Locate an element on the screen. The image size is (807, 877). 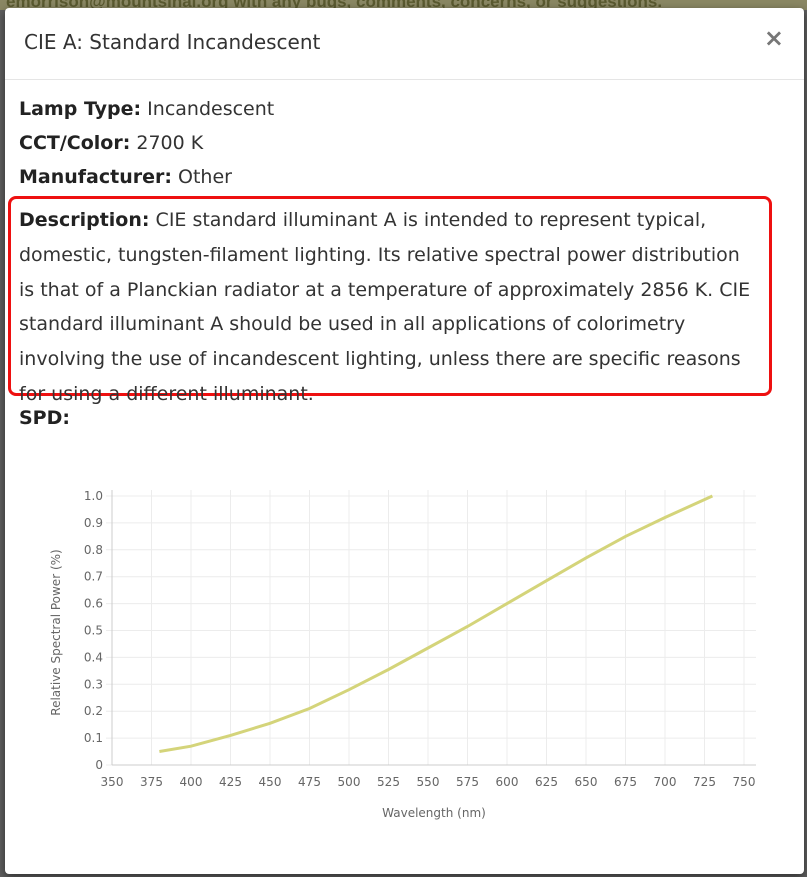
close-button: × is located at coordinates (773, 38).